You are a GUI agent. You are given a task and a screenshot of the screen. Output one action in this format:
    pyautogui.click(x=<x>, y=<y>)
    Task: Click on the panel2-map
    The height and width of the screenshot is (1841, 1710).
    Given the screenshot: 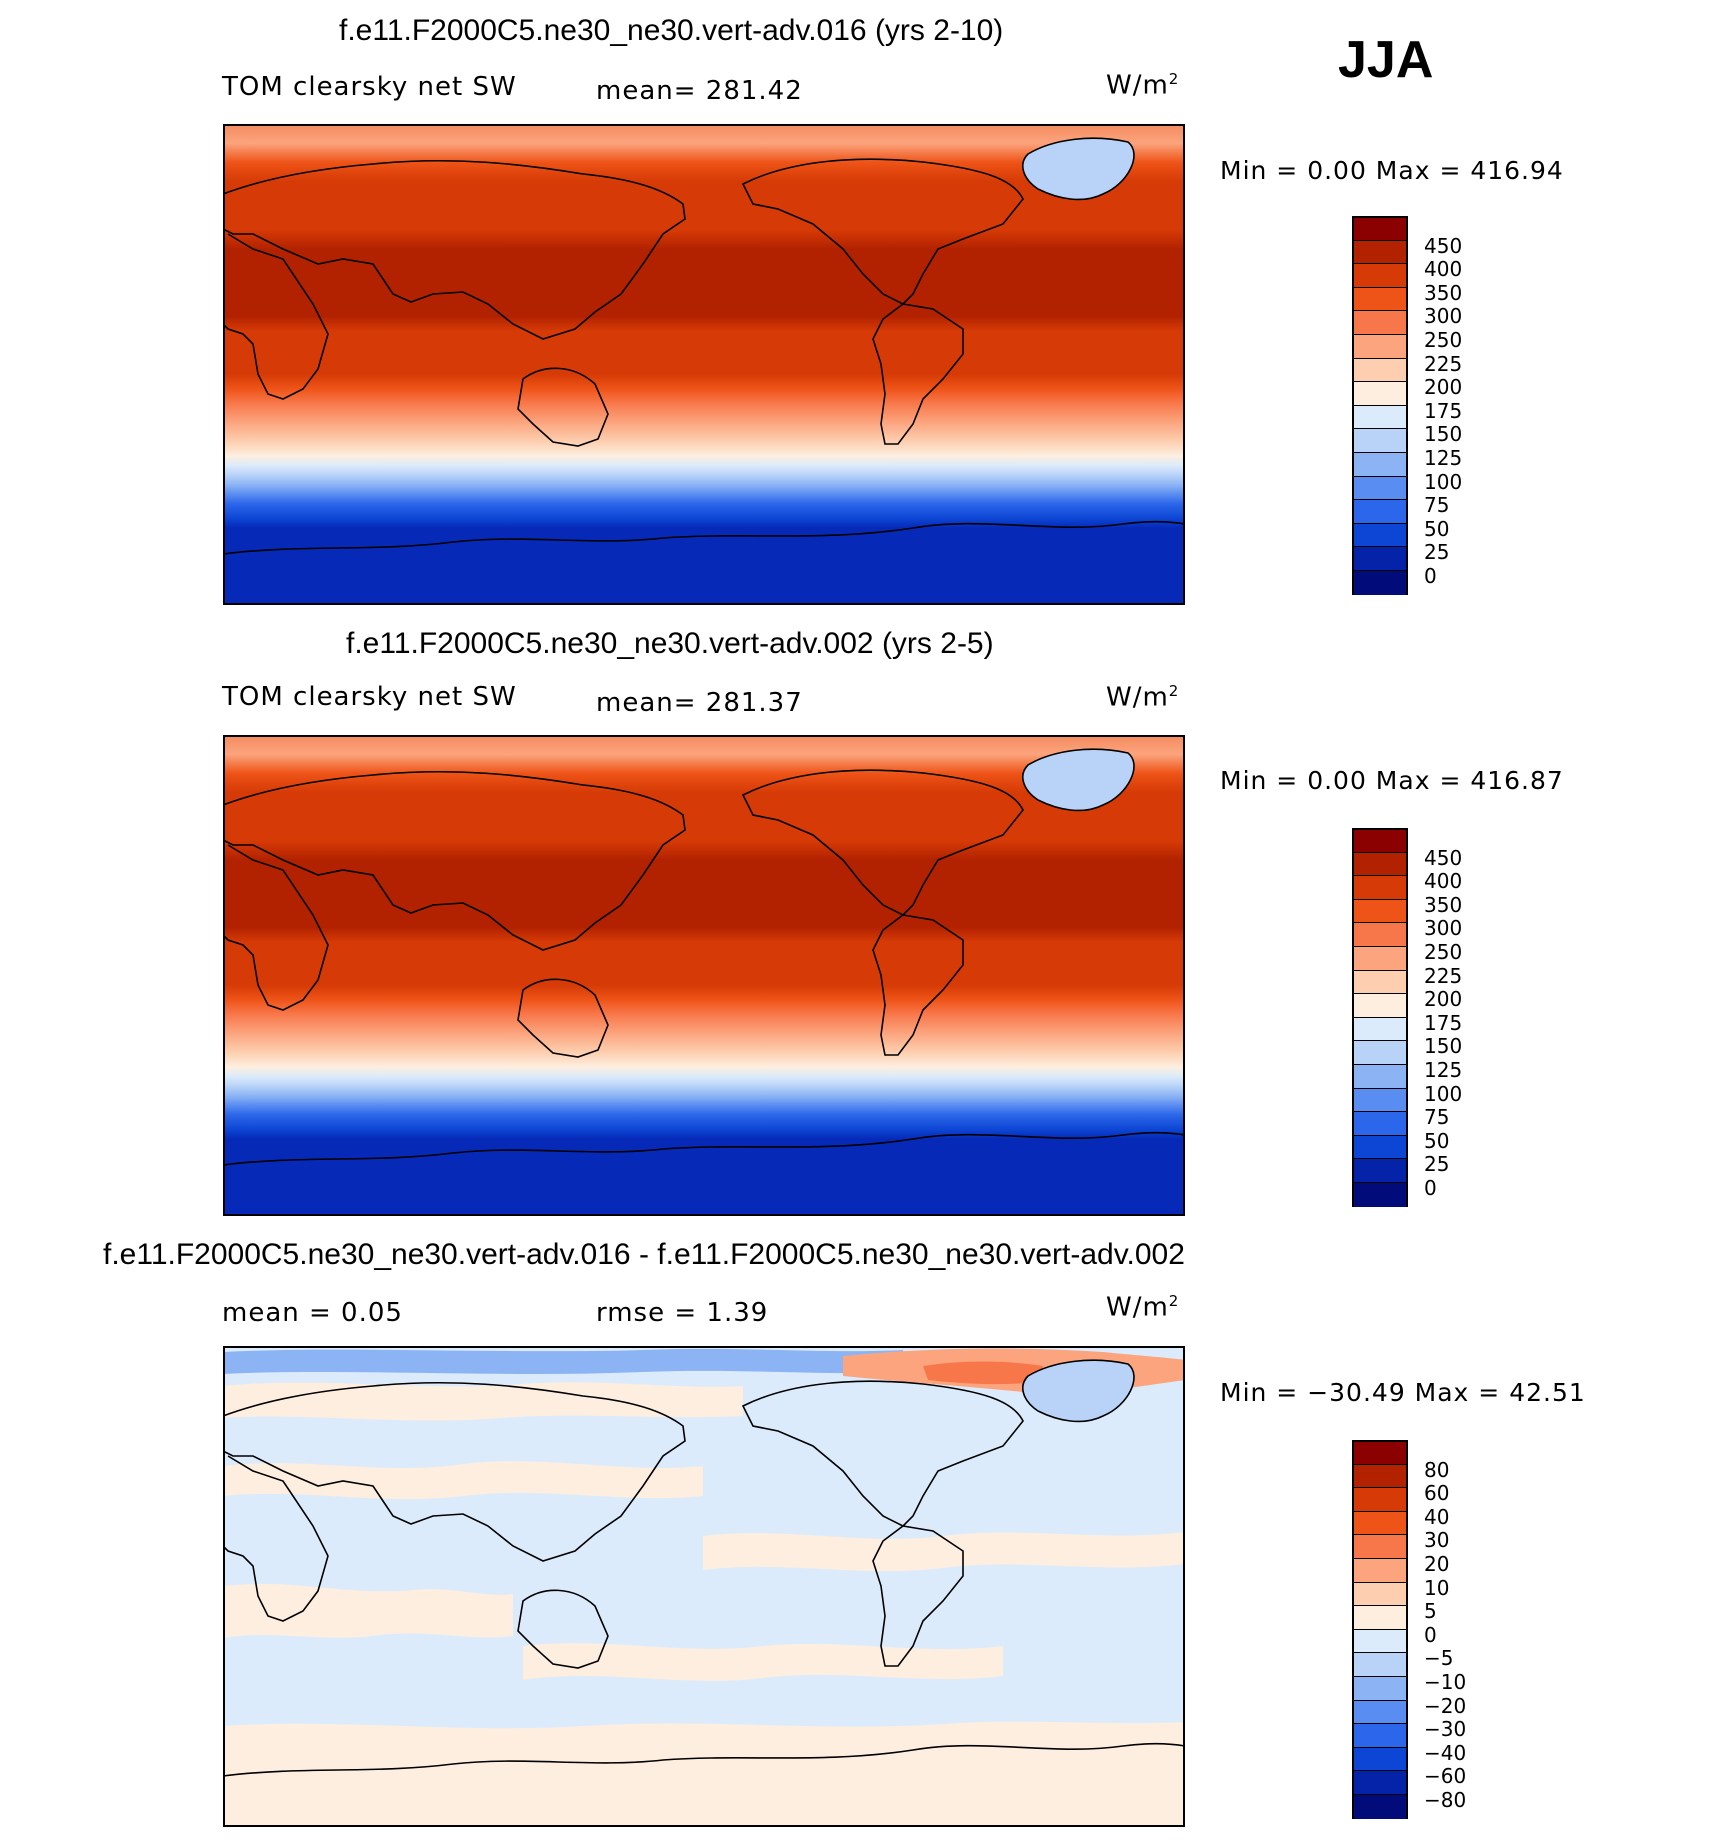 What is the action you would take?
    pyautogui.click(x=704, y=975)
    